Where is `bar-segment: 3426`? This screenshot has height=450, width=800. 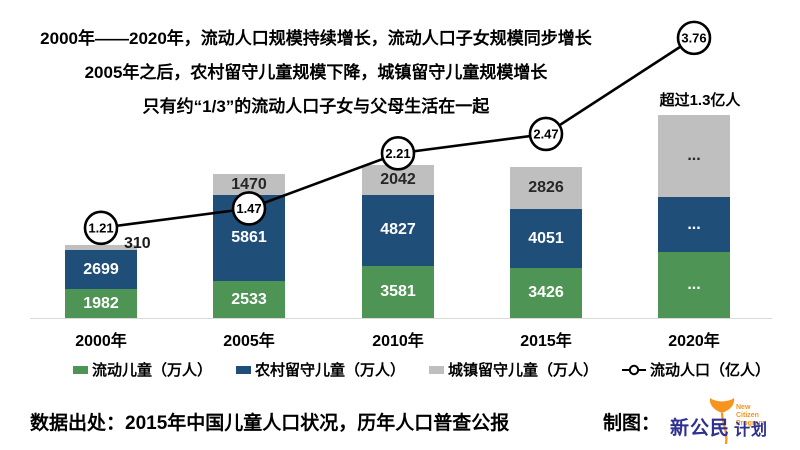
bar-segment: 3426 is located at coordinates (546, 292).